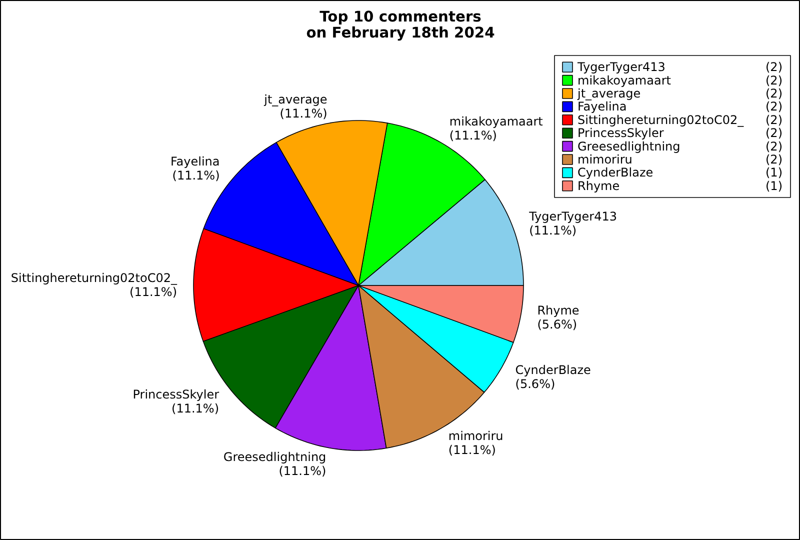 This screenshot has height=540, width=800. Describe the element at coordinates (94, 277) in the screenshot. I see `slice-label: Sittinghereturning02toC02_` at that location.